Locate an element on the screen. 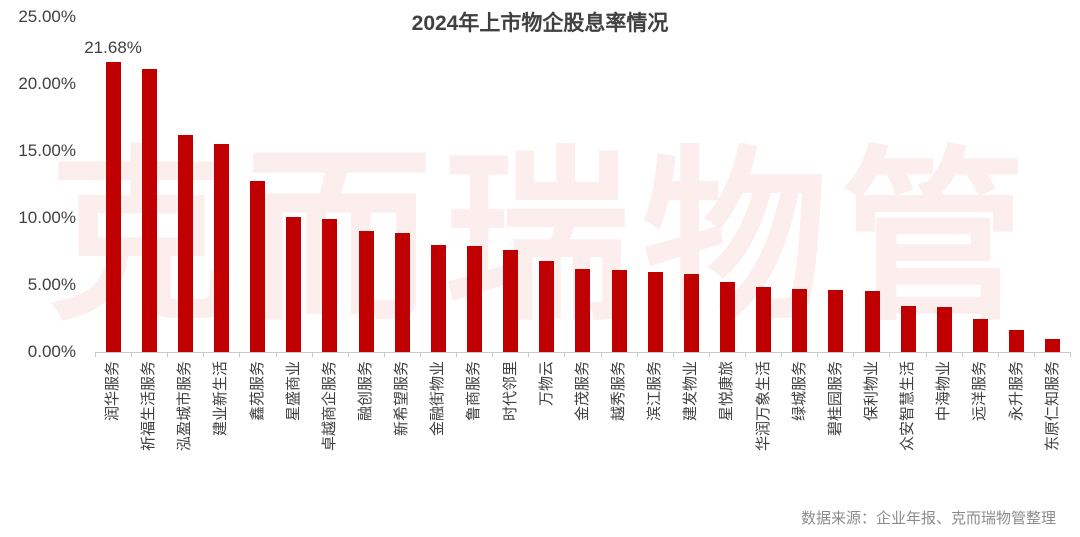 The height and width of the screenshot is (537, 1080). x-axis-label: 建发物业 is located at coordinates (691, 391).